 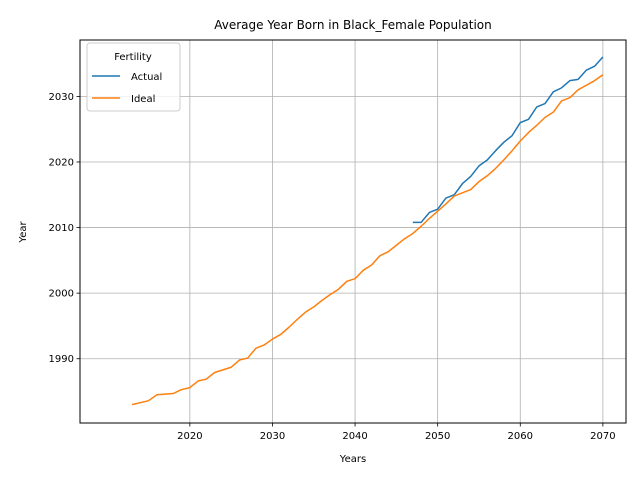 I want to click on x-tick-label: 2020, so click(x=189, y=436).